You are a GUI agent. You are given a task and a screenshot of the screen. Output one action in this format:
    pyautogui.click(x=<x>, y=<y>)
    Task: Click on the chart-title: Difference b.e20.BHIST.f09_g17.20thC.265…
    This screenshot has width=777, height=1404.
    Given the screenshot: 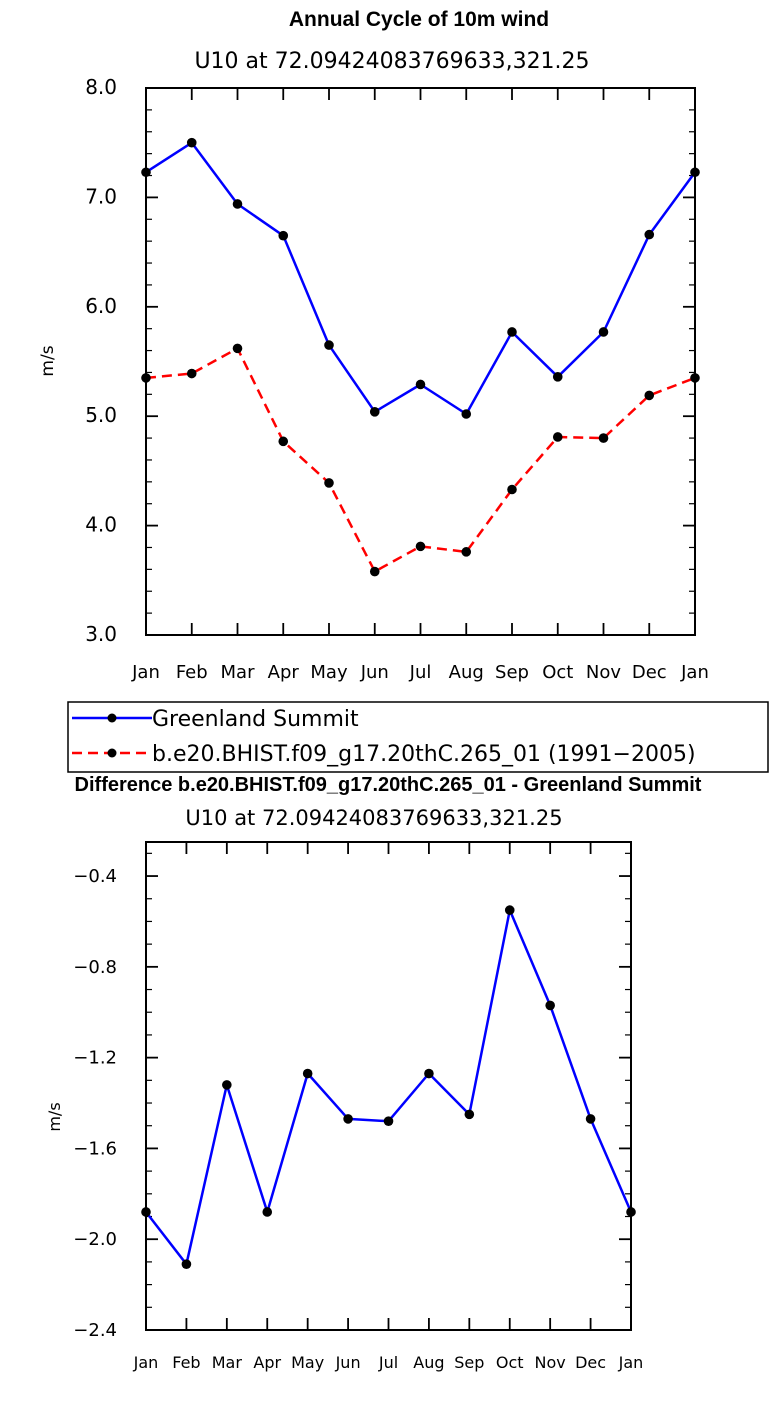 What is the action you would take?
    pyautogui.click(x=388, y=785)
    